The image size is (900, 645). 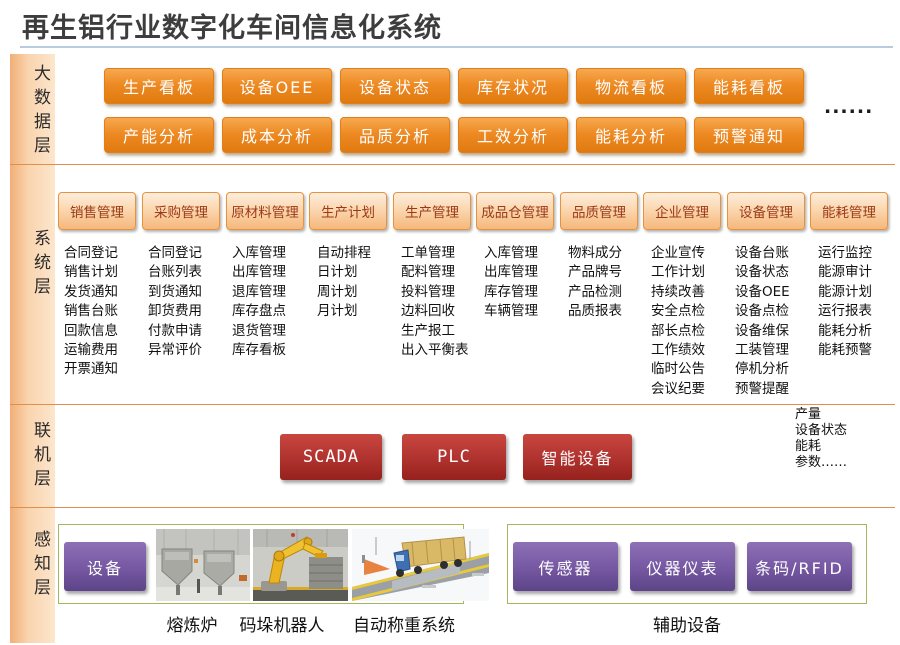 What do you see at coordinates (697, 321) in the screenshot?
I see `system-list-enterprise: 企业宣传 工作计划 持续改善 安全点检 部长点检 工作绩效 临时公告 会议纪要` at bounding box center [697, 321].